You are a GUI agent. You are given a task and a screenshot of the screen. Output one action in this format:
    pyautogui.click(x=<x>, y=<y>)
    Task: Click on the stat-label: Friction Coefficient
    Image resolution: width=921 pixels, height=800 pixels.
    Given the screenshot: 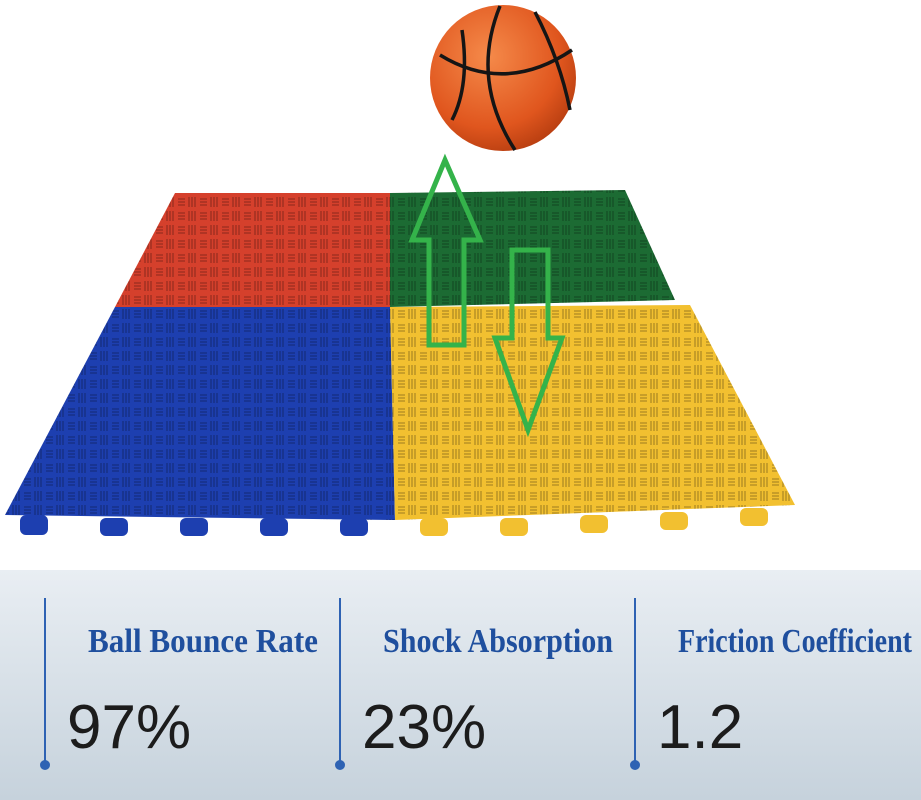 What is the action you would take?
    pyautogui.click(x=795, y=641)
    